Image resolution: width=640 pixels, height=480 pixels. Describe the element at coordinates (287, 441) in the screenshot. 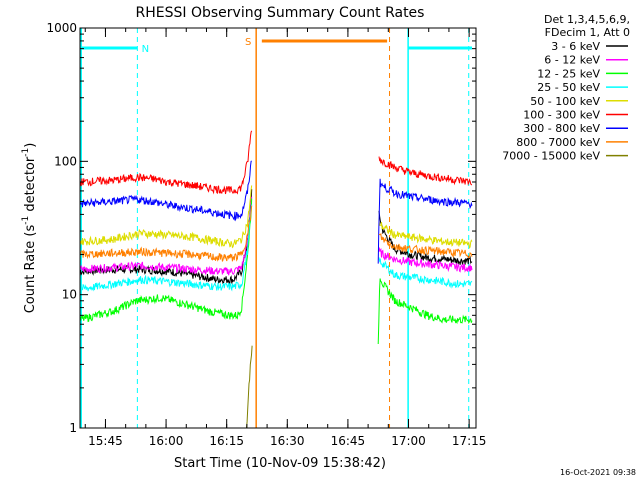

I see `x-tick-label-3: 16:30` at that location.